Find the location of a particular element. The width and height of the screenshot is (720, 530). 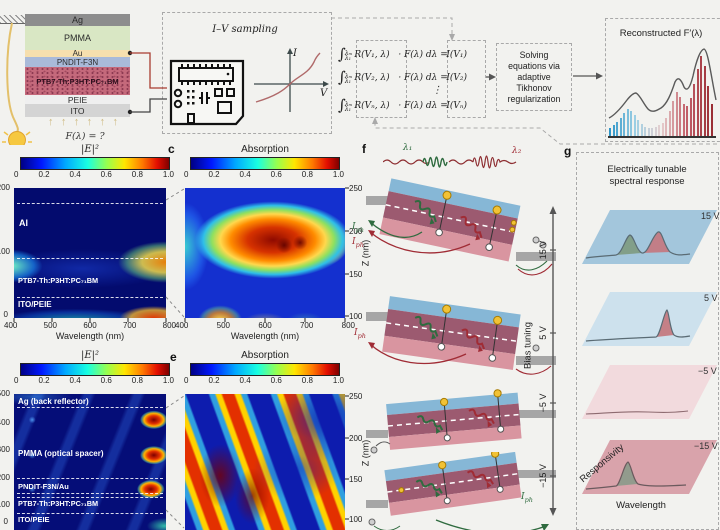

solver-line: Solving is located at coordinates (534, 55).